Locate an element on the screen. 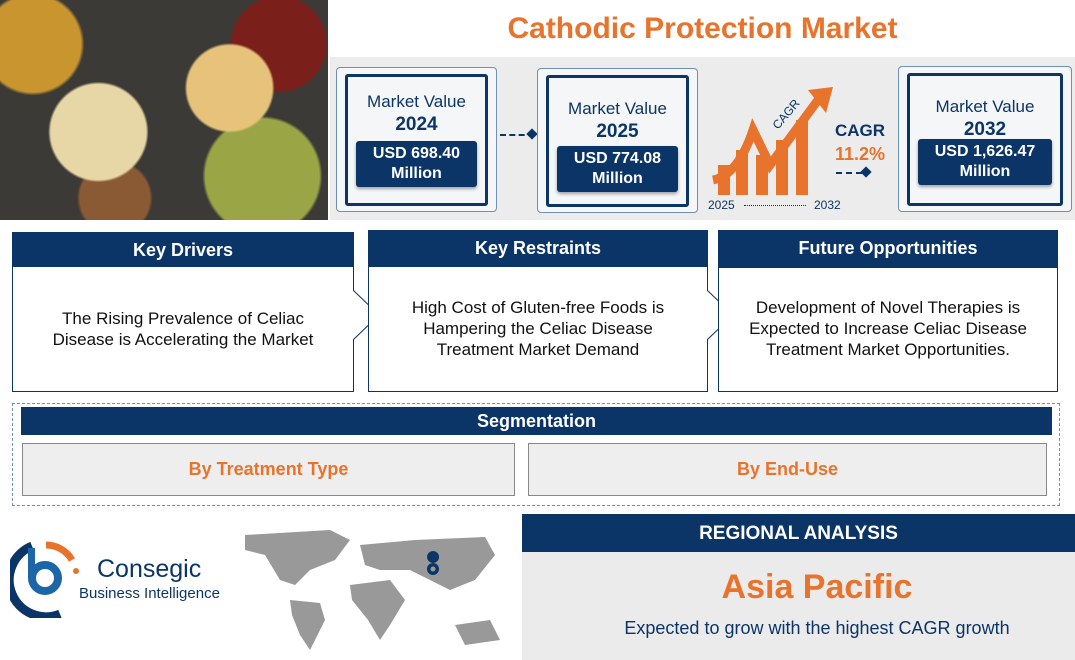 The width and height of the screenshot is (1075, 660). segment-treatment-type: By Treatment Type is located at coordinates (268, 469).